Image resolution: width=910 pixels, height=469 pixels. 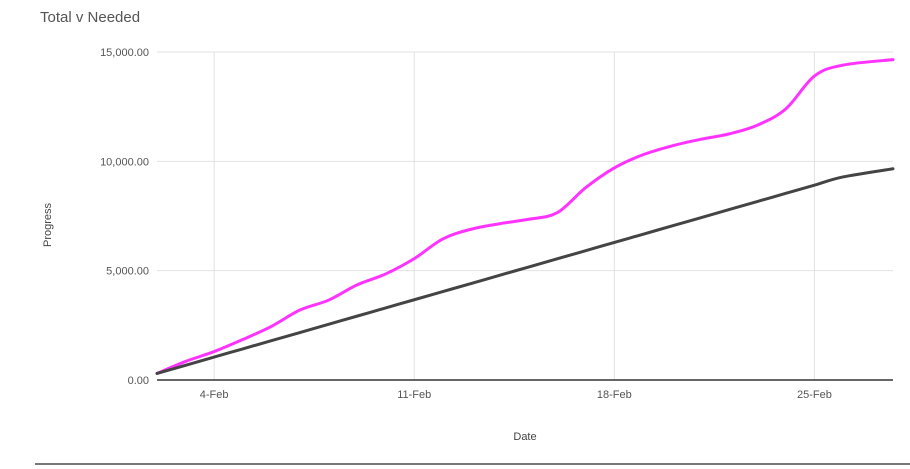 I want to click on bottom-divider, so click(x=472, y=464).